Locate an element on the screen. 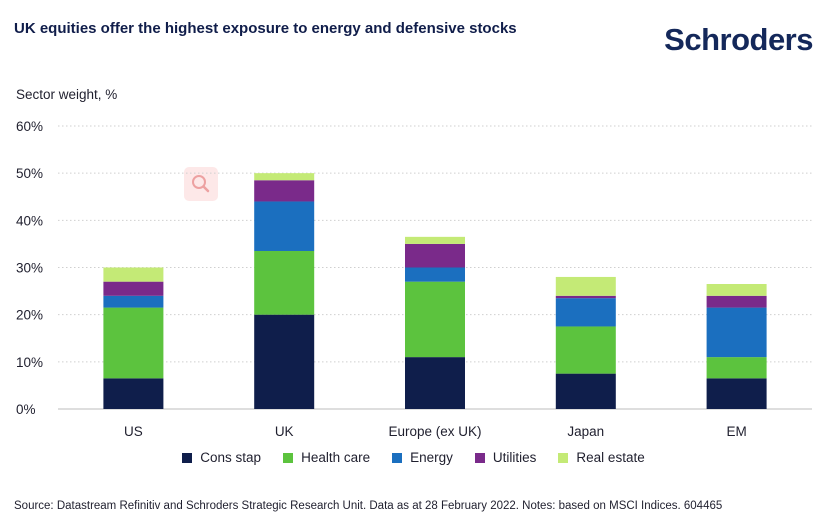 The width and height of the screenshot is (827, 529). schroders-logo: Schroders is located at coordinates (738, 39).